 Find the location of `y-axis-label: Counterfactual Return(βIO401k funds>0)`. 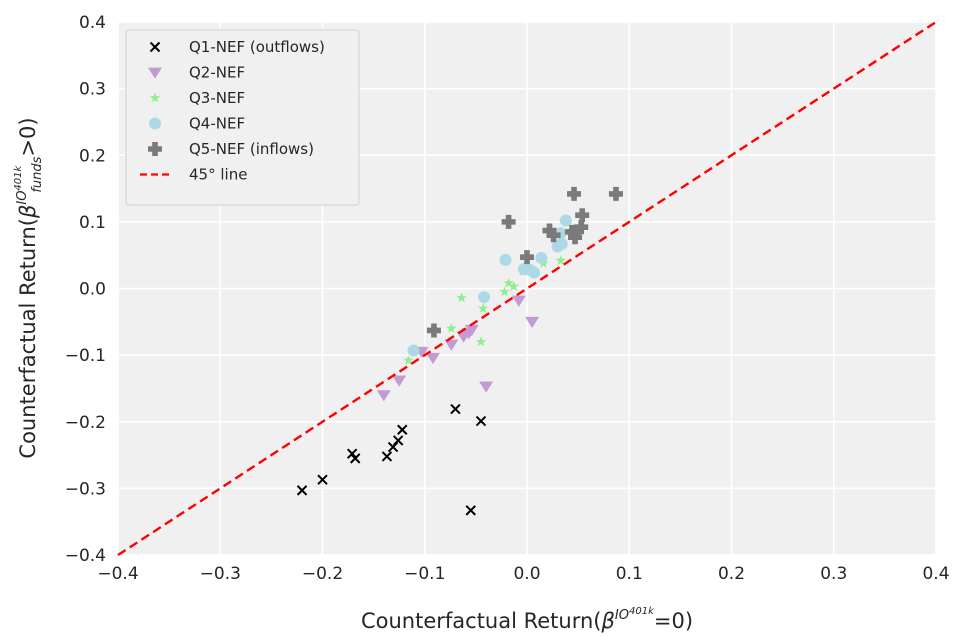

y-axis-label: Counterfactual Return(βIO401k funds>0) is located at coordinates (29, 287).